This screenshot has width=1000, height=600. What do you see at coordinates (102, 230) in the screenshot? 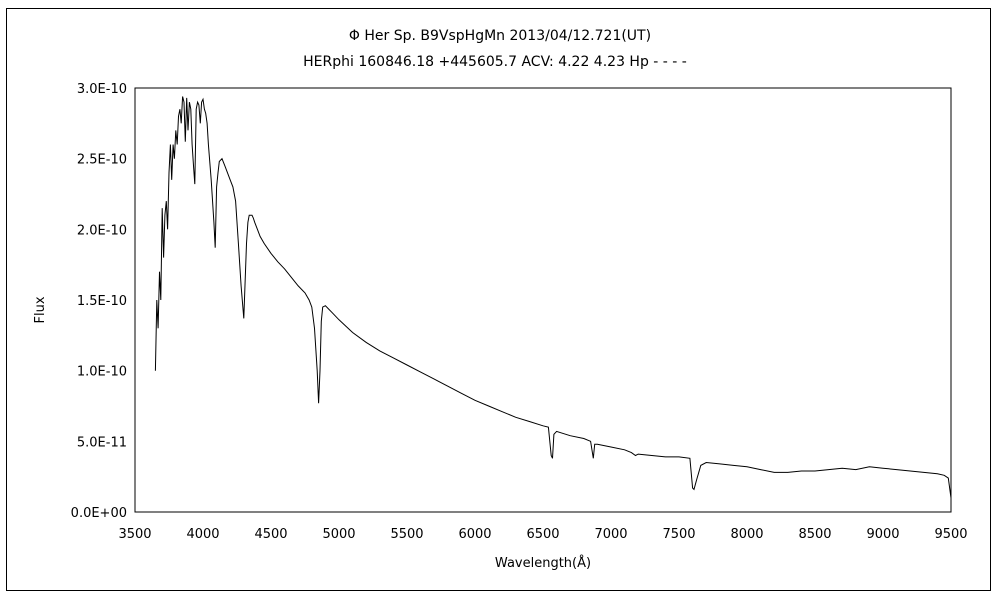
I see `y-tick-label: 2.0E-10` at bounding box center [102, 230].